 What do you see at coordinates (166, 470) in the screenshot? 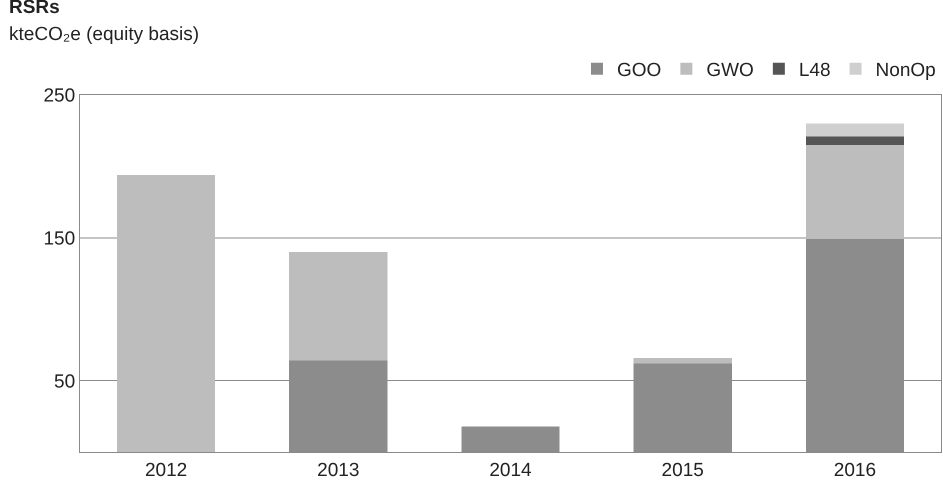
I see `x-tick-label: 2012` at bounding box center [166, 470].